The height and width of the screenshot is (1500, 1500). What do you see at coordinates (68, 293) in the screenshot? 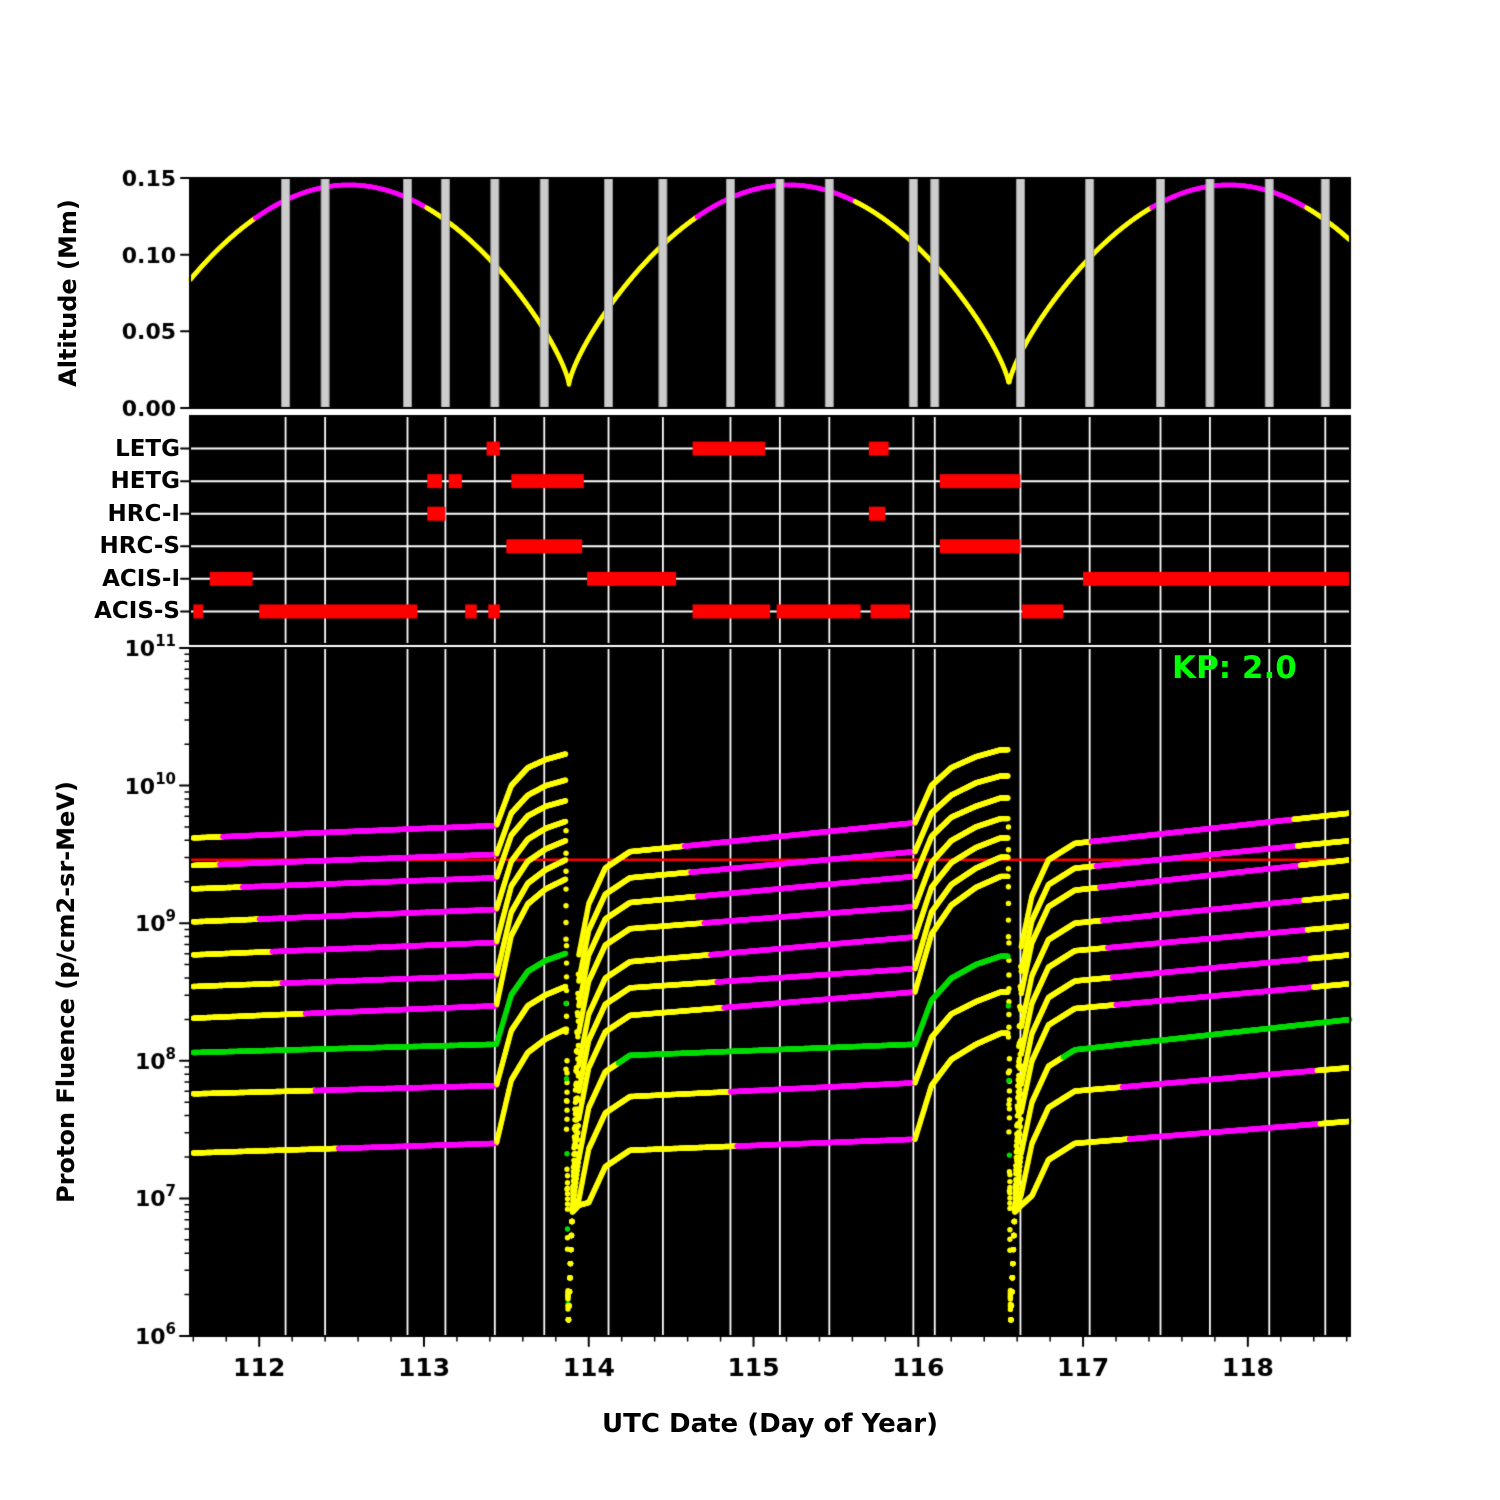
I see `altitude-y-axis-label: Altitude (Mm)` at bounding box center [68, 293].